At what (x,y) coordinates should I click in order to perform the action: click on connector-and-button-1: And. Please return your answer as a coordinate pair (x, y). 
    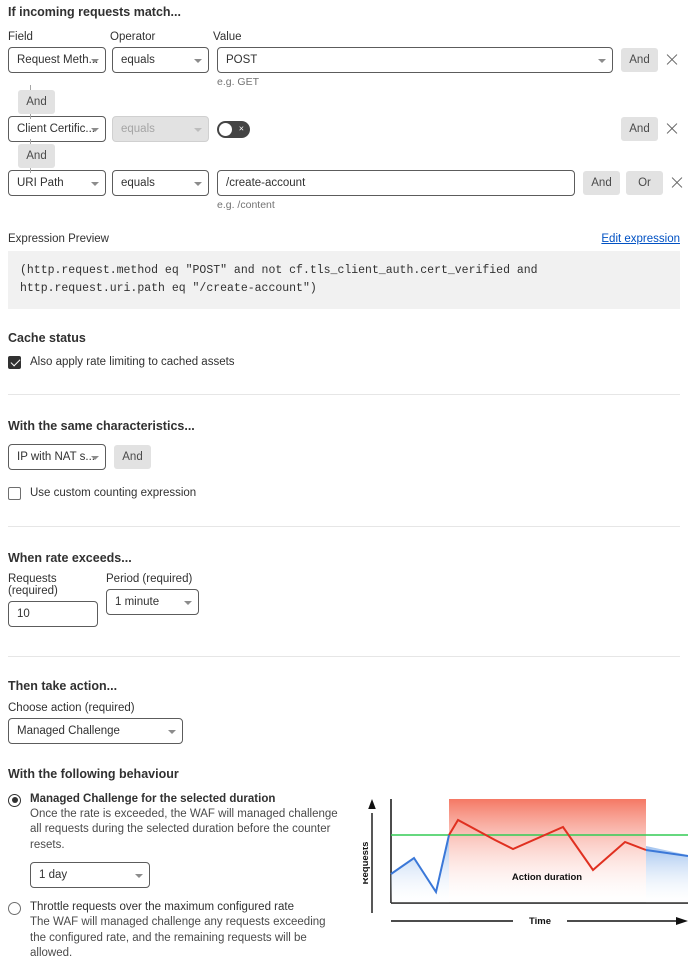
    Looking at the image, I should click on (36, 102).